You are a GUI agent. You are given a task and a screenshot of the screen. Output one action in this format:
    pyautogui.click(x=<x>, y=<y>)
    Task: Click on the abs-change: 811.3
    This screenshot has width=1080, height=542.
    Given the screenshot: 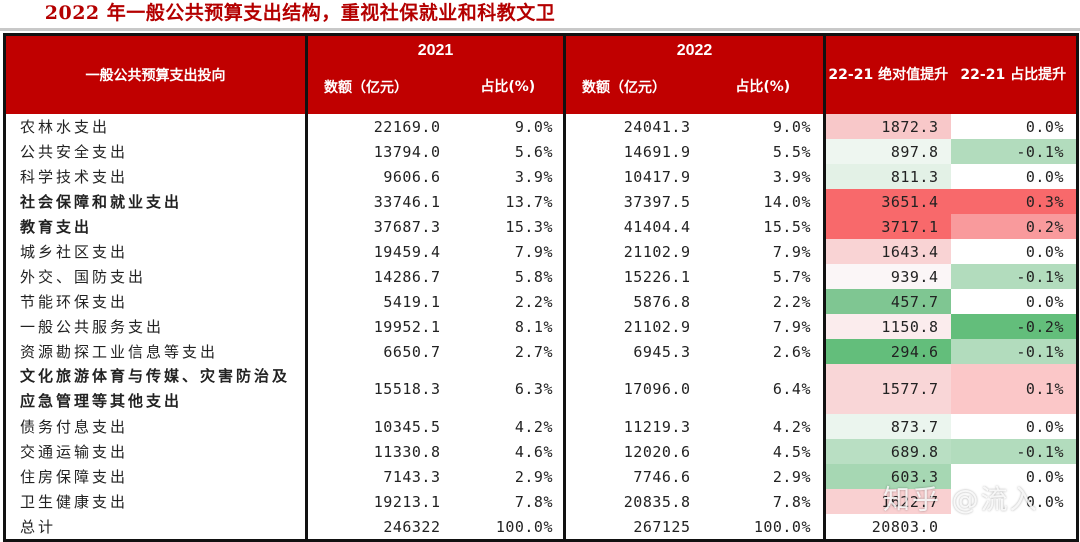 What is the action you would take?
    pyautogui.click(x=887, y=176)
    